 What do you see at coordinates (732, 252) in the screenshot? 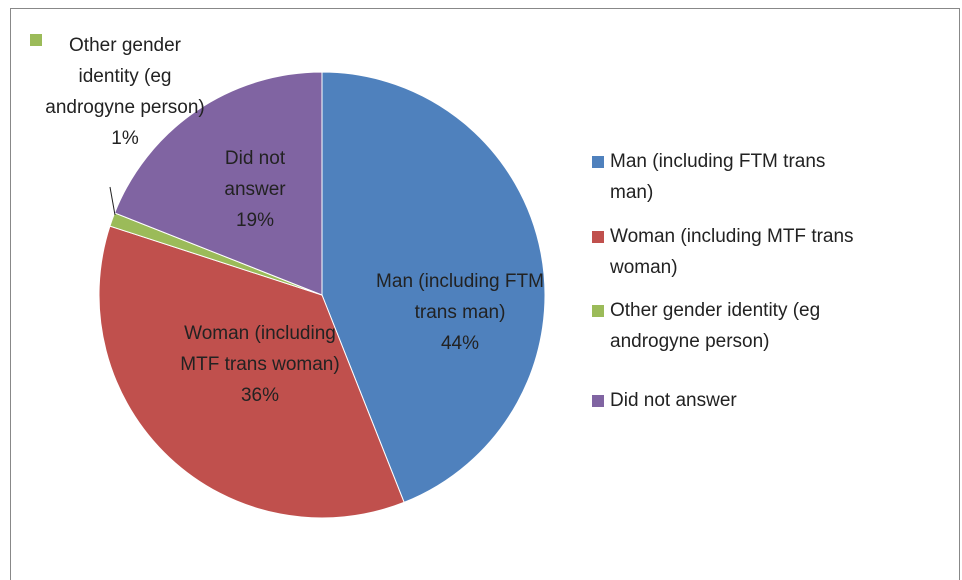
I see `legend-label: Woman (including MTF trans woman)` at bounding box center [732, 252].